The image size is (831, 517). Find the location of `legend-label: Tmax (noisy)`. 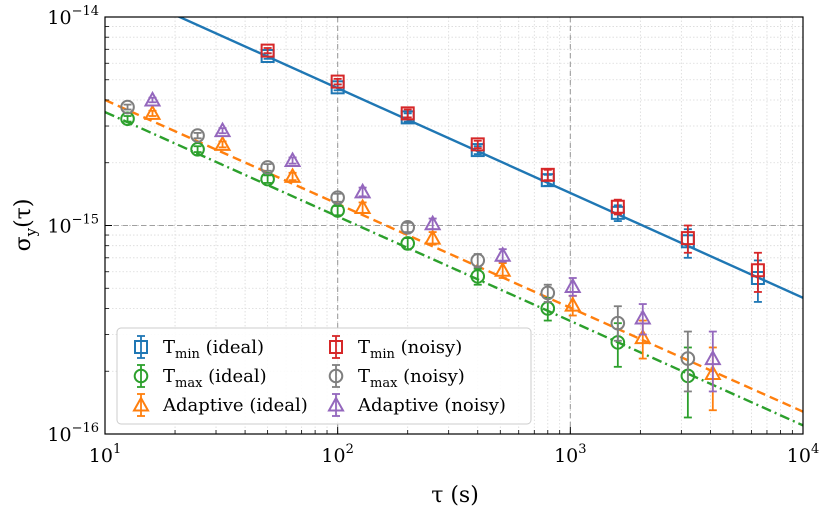

legend-label: Tmax (noisy) is located at coordinates (411, 378).